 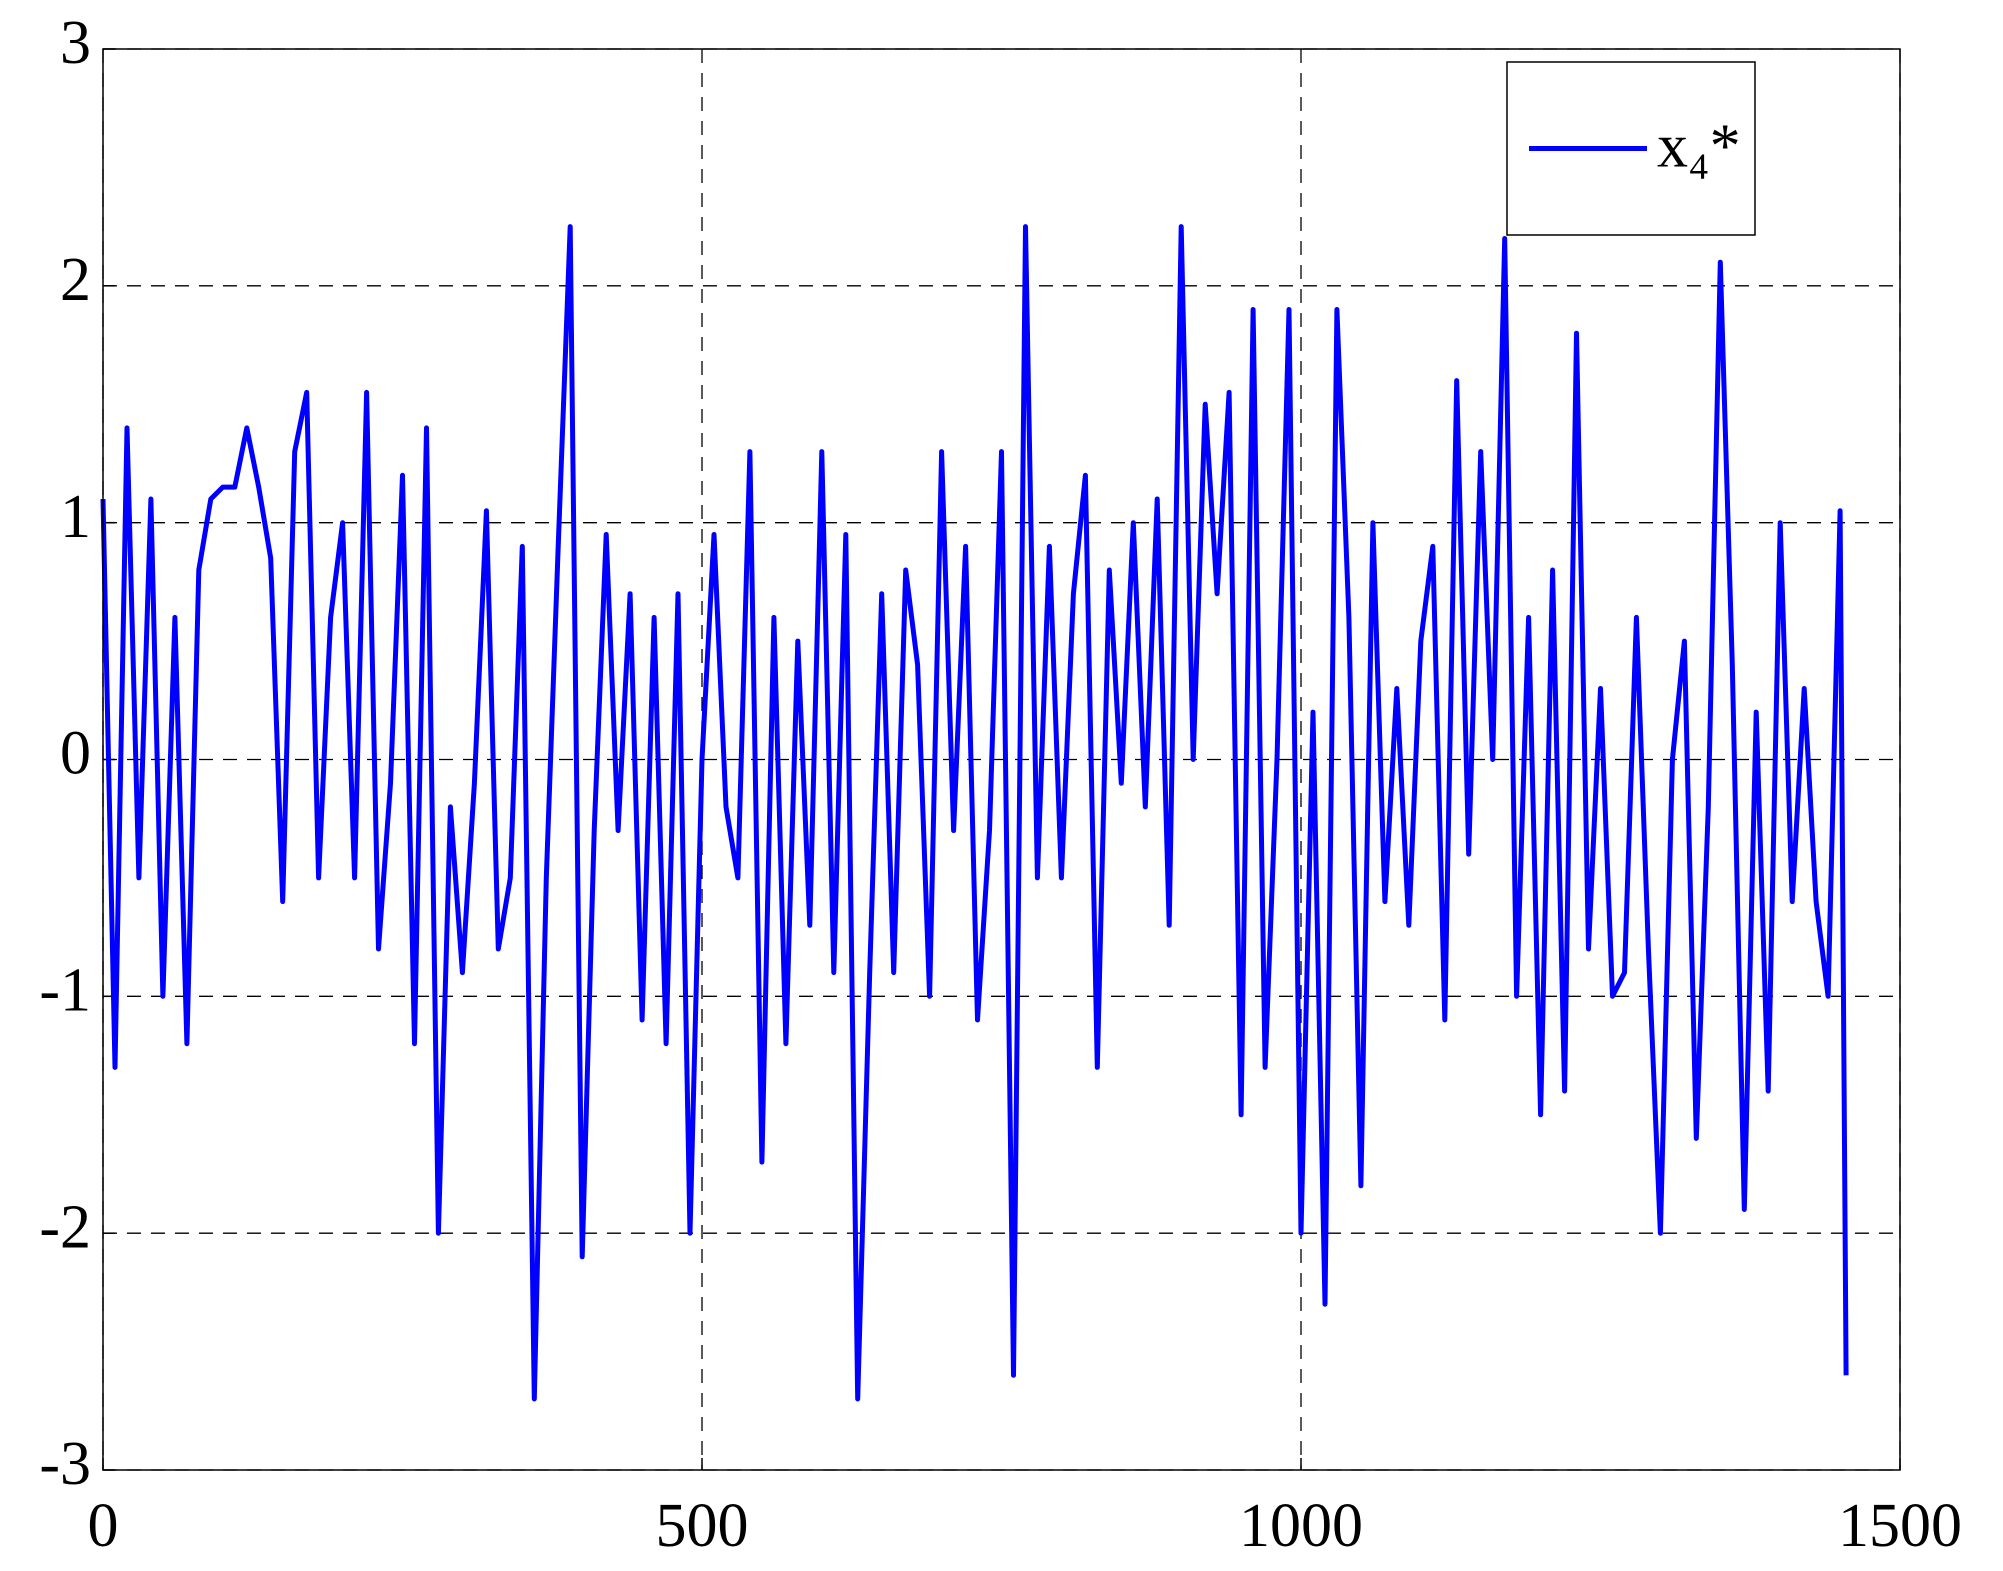 I want to click on y-tick-label: 2, so click(x=75, y=280).